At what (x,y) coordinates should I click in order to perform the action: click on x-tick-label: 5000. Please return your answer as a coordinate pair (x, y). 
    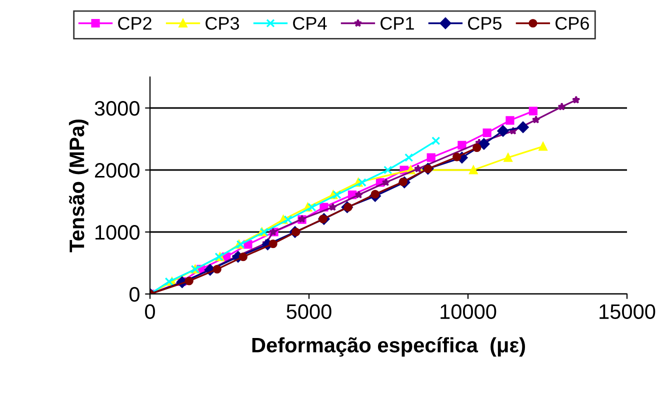
    Looking at the image, I should click on (309, 312).